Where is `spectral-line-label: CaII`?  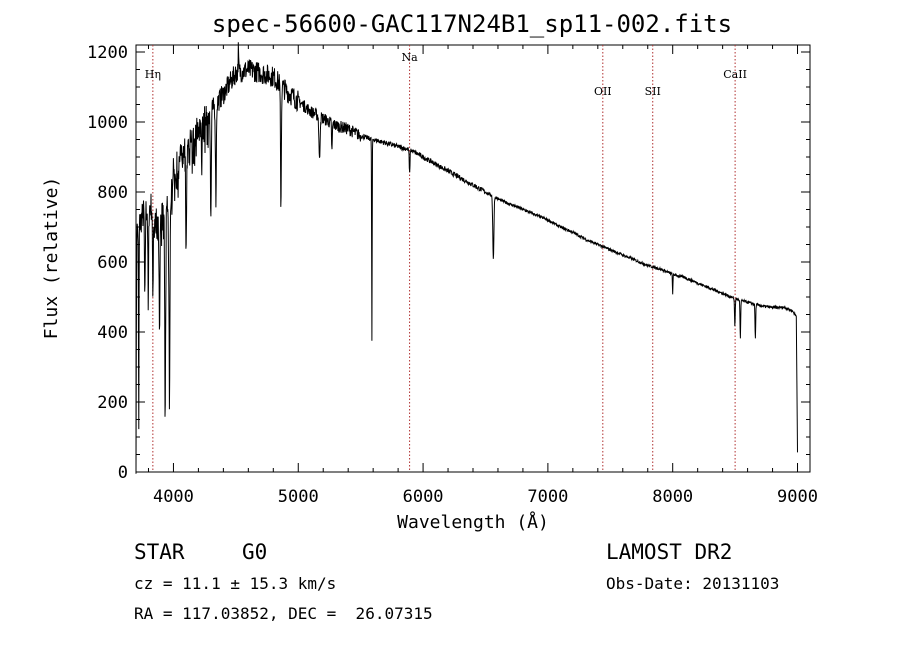 spectral-line-label: CaII is located at coordinates (735, 74).